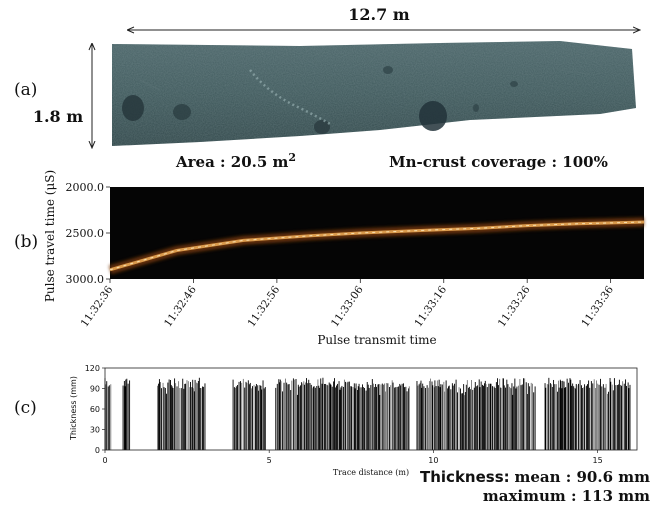 The image size is (660, 506). I want to click on xtick-label: 5, so click(269, 460).